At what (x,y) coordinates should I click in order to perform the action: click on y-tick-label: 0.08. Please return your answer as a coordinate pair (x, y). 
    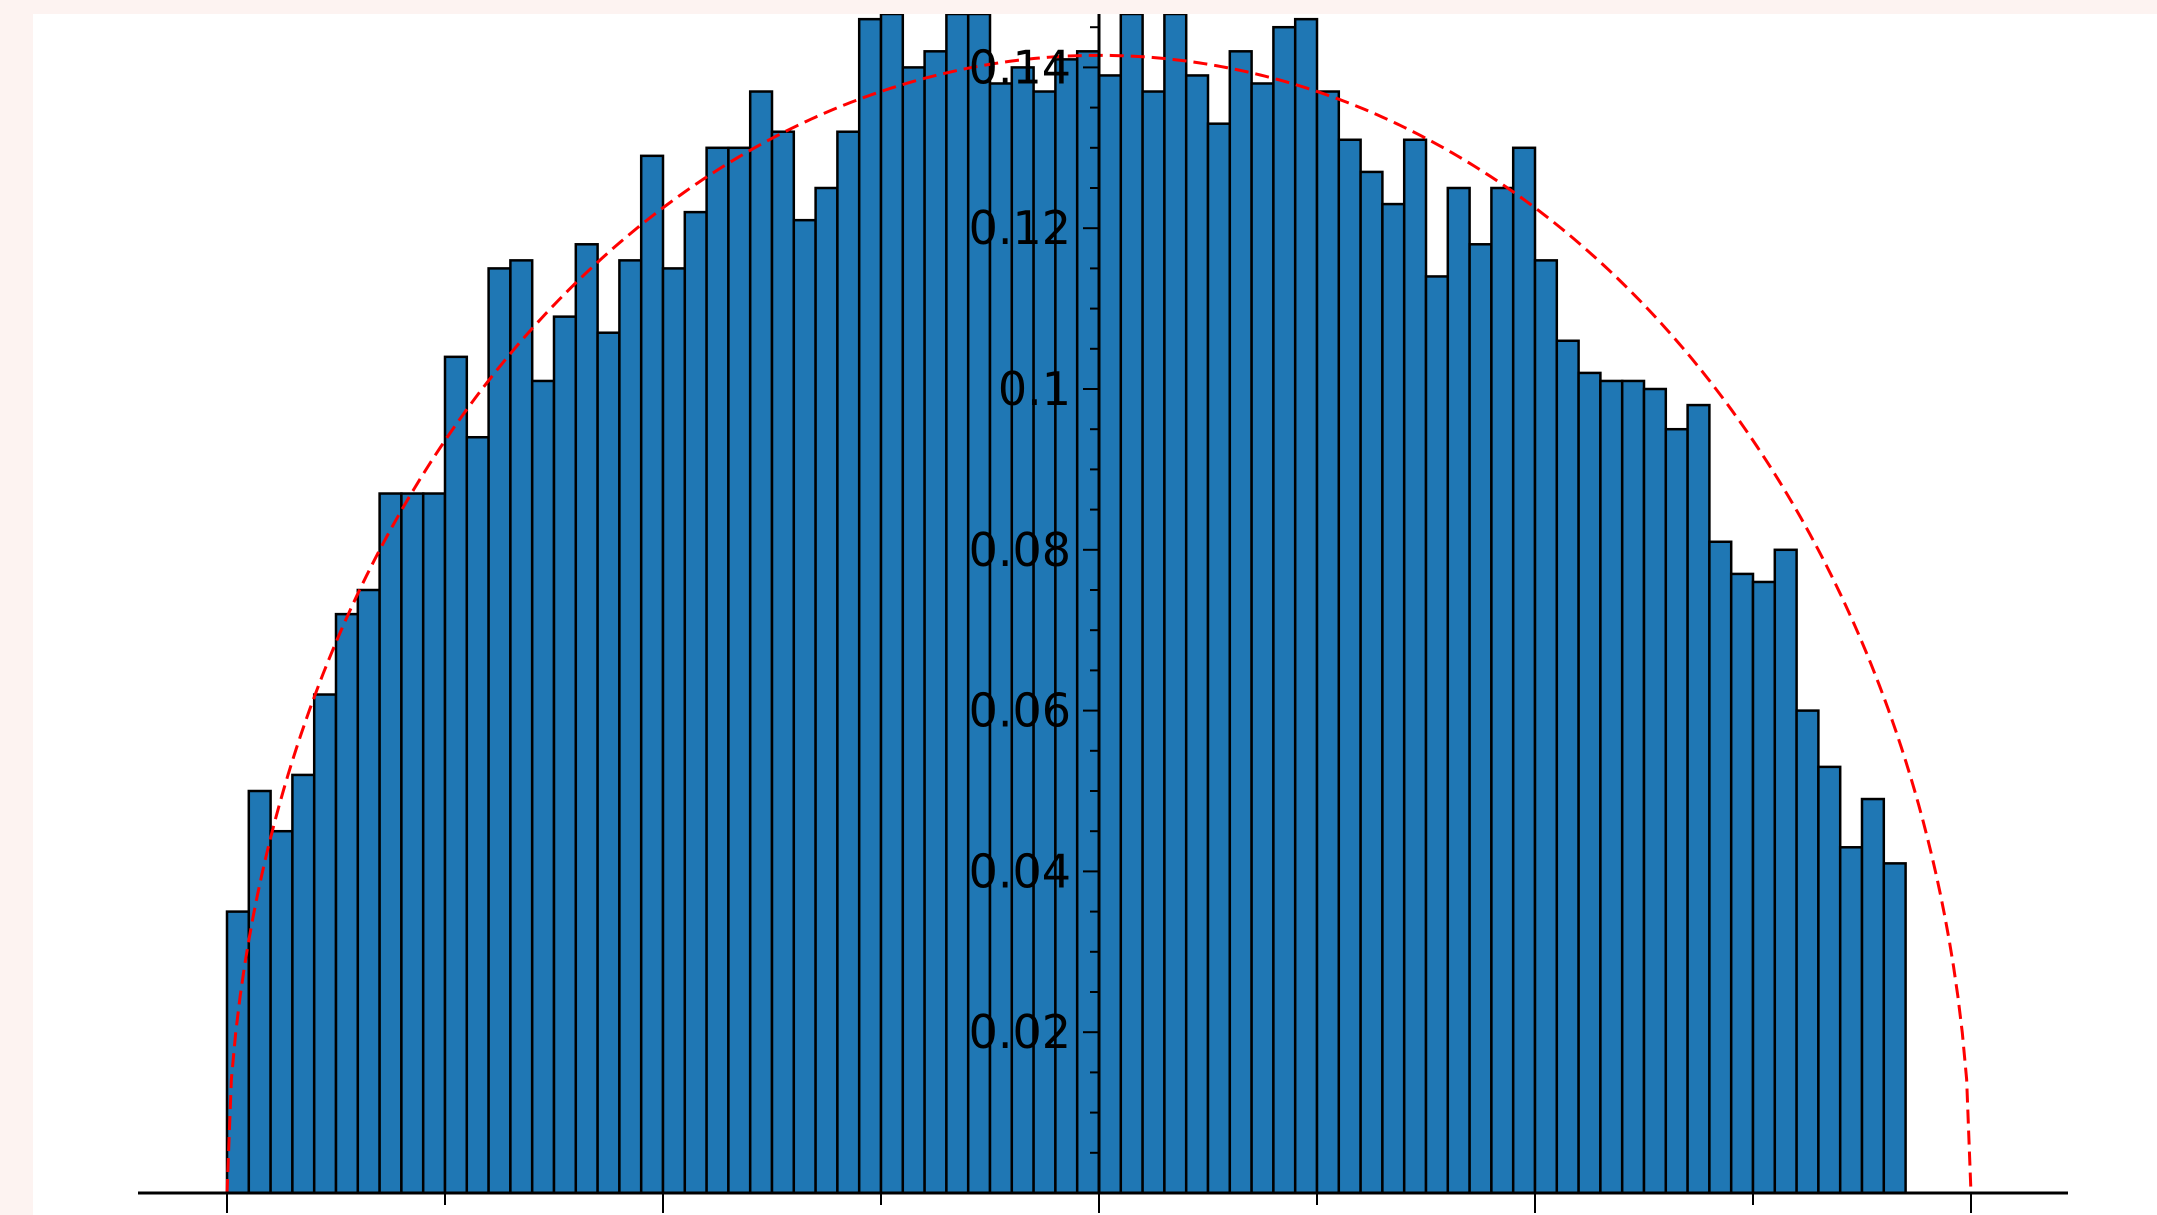
    Looking at the image, I should click on (1020, 550).